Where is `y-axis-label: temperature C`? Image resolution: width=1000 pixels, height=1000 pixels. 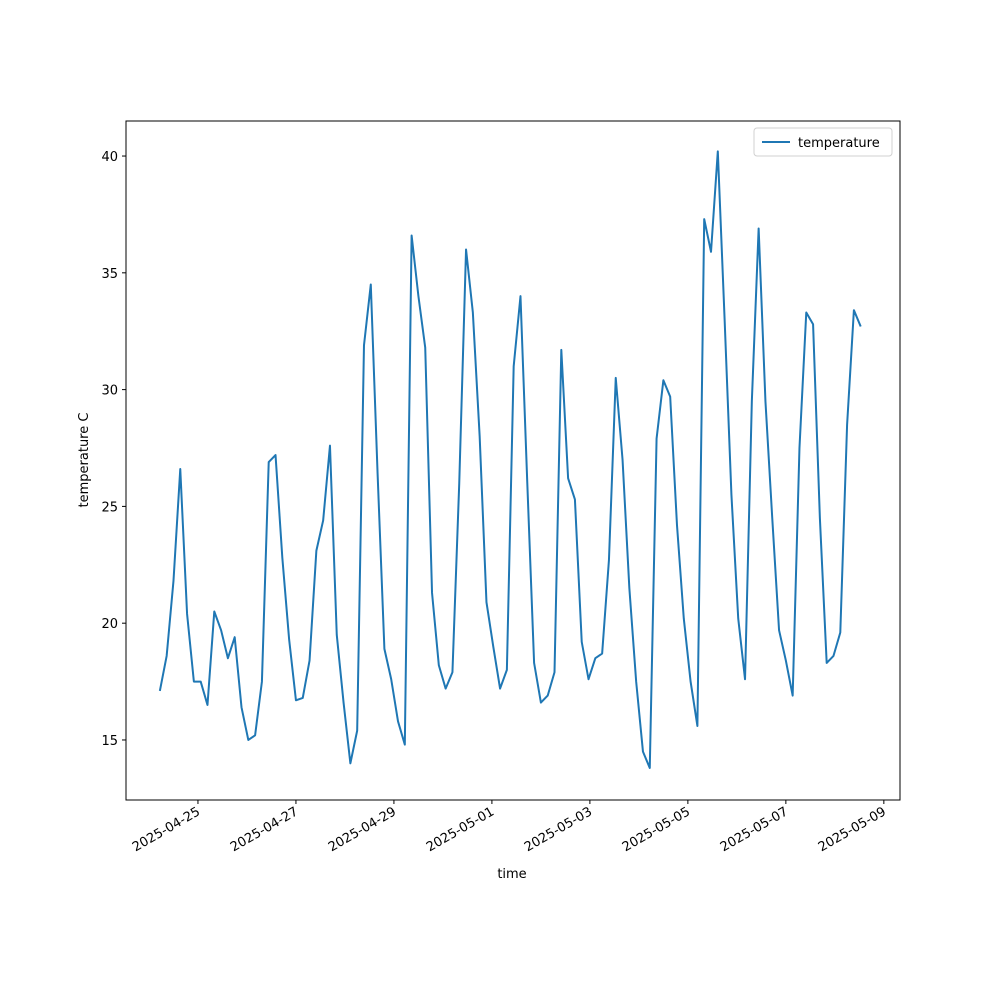
y-axis-label: temperature C is located at coordinates (84, 460).